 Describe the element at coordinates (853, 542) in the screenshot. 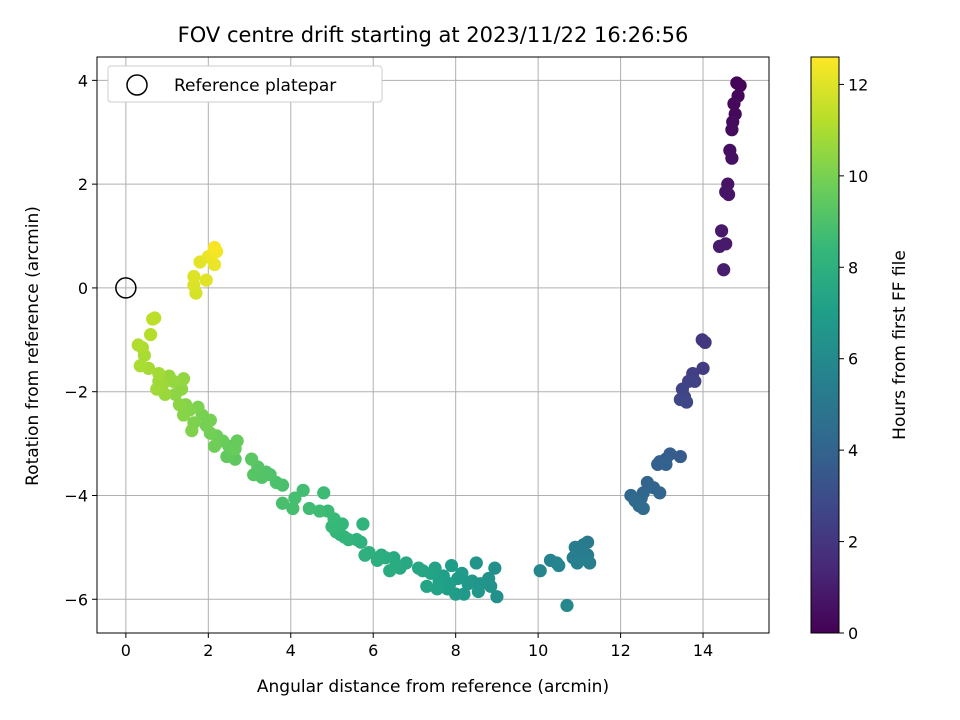

I see `colorbar-tick-label: 2` at that location.